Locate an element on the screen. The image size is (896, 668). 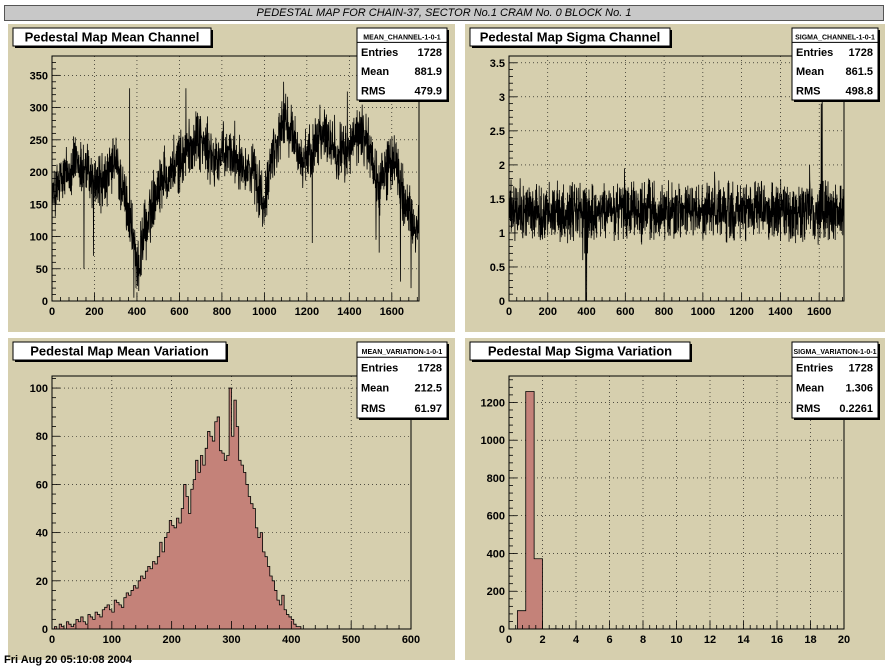
chart-title: Pedestal Map Sigma Channel is located at coordinates (570, 37).